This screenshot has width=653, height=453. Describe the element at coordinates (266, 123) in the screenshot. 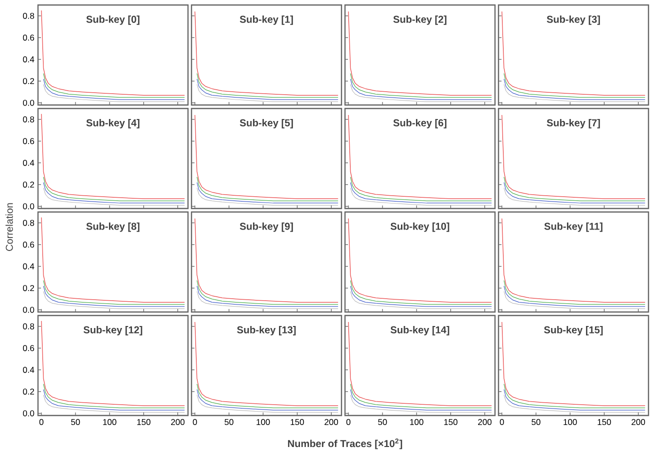

I see `text: Sub-key [5]` at that location.